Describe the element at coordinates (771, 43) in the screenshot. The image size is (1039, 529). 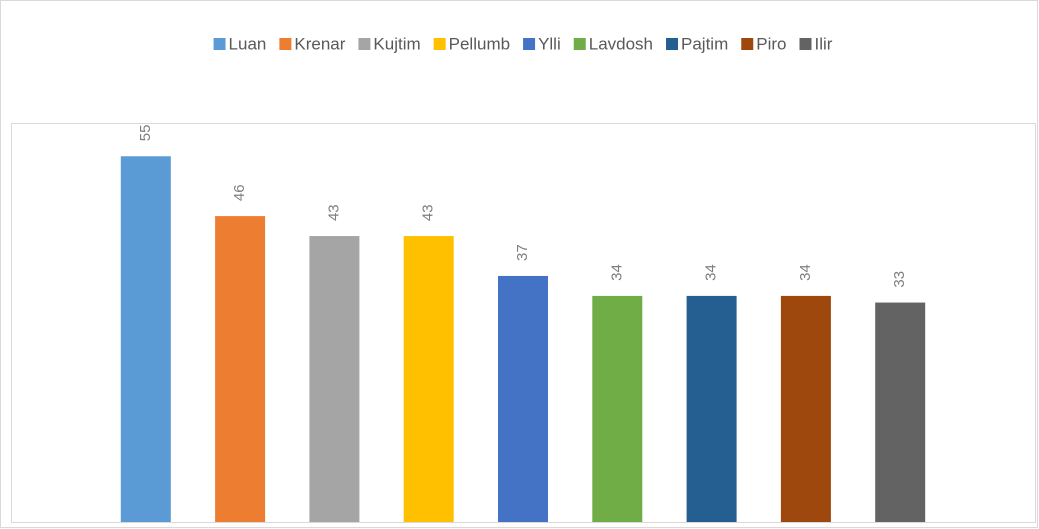
I see `legend-label: Piro` at that location.